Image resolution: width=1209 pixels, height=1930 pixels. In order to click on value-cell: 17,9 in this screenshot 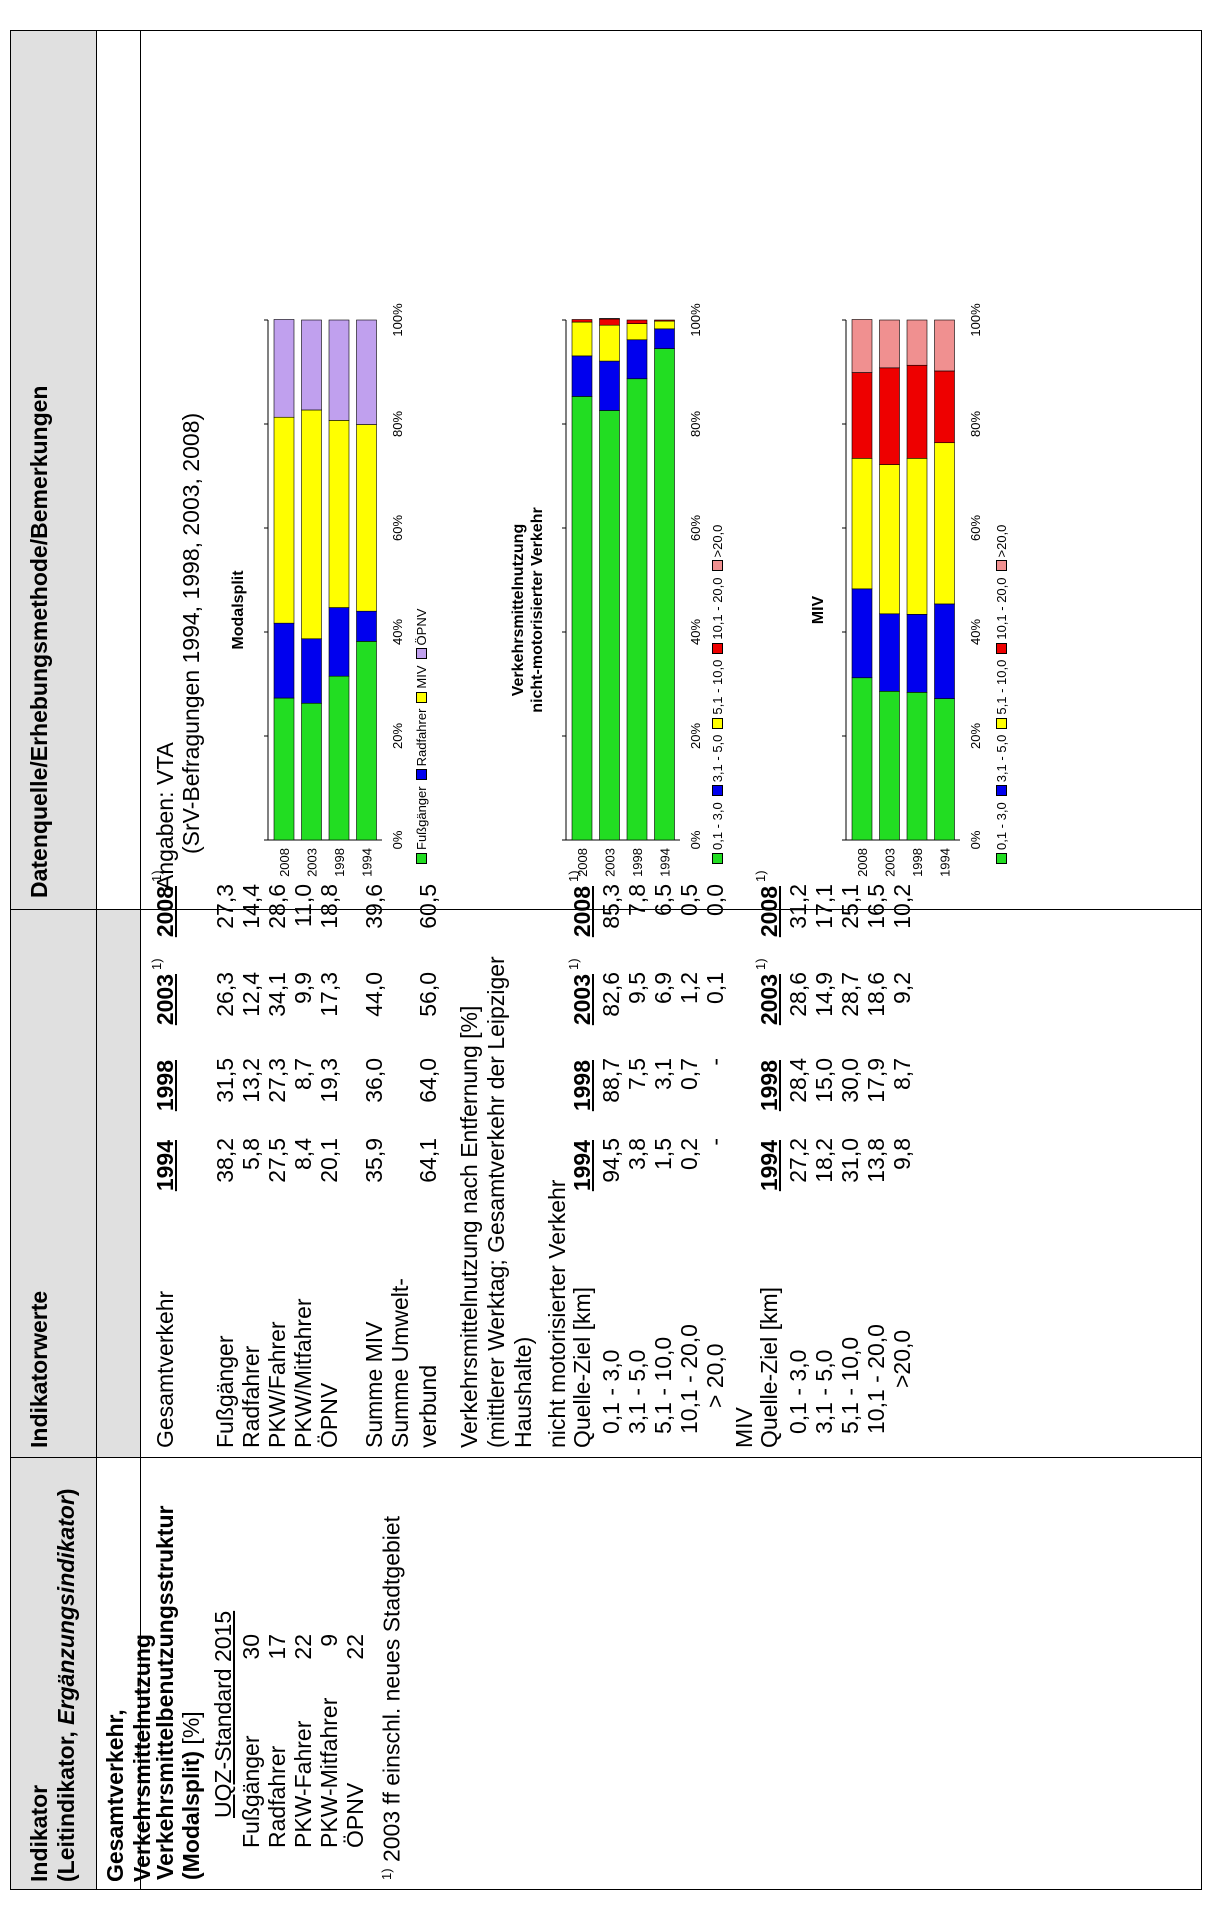, I will do `click(876, 1080)`.